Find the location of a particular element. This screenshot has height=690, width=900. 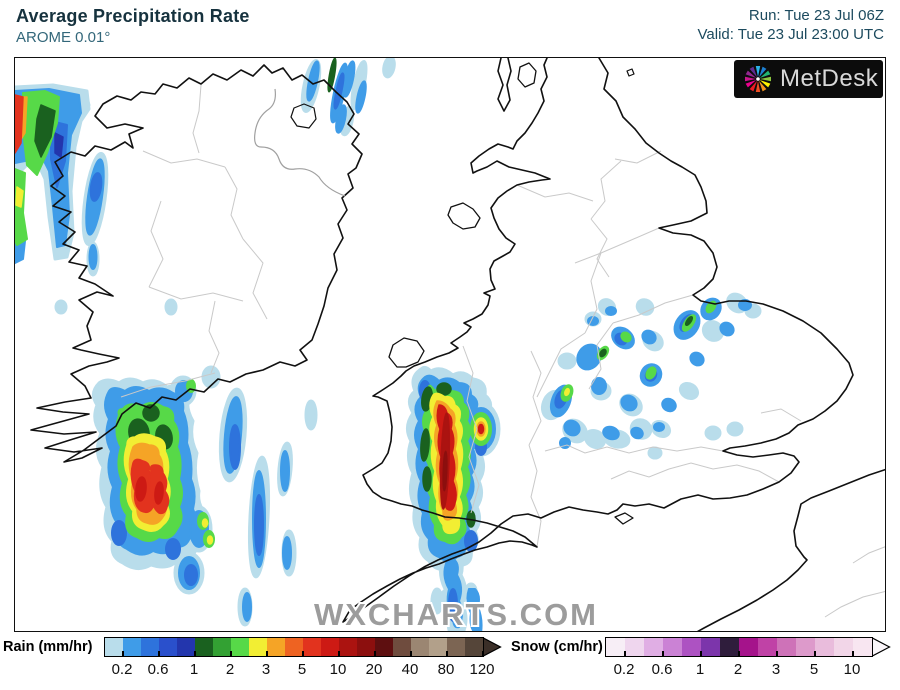

metdesk-logo-text: MetDesk is located at coordinates (829, 78).